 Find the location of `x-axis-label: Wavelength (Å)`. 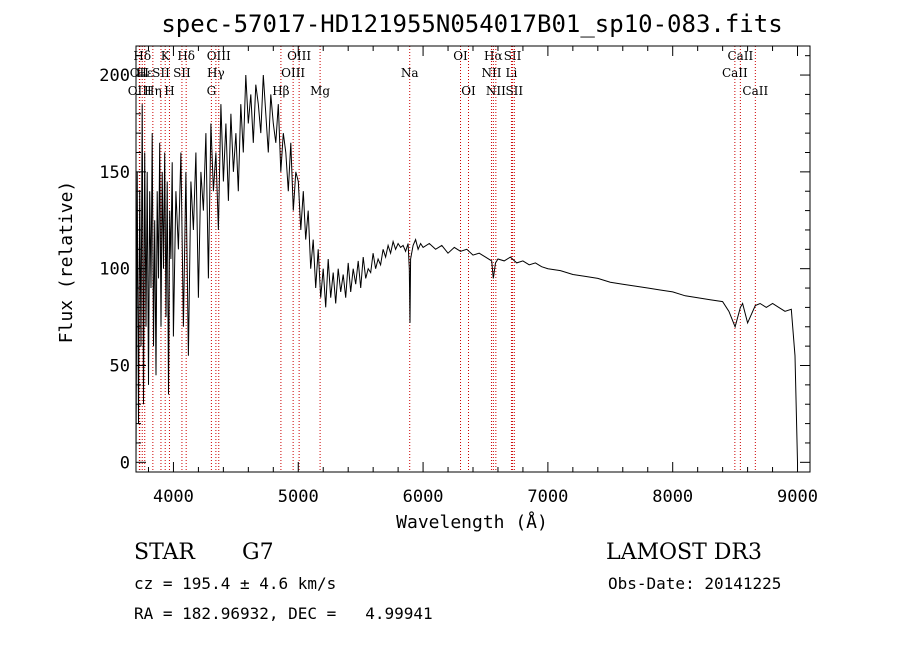

x-axis-label: Wavelength (Å) is located at coordinates (472, 522).